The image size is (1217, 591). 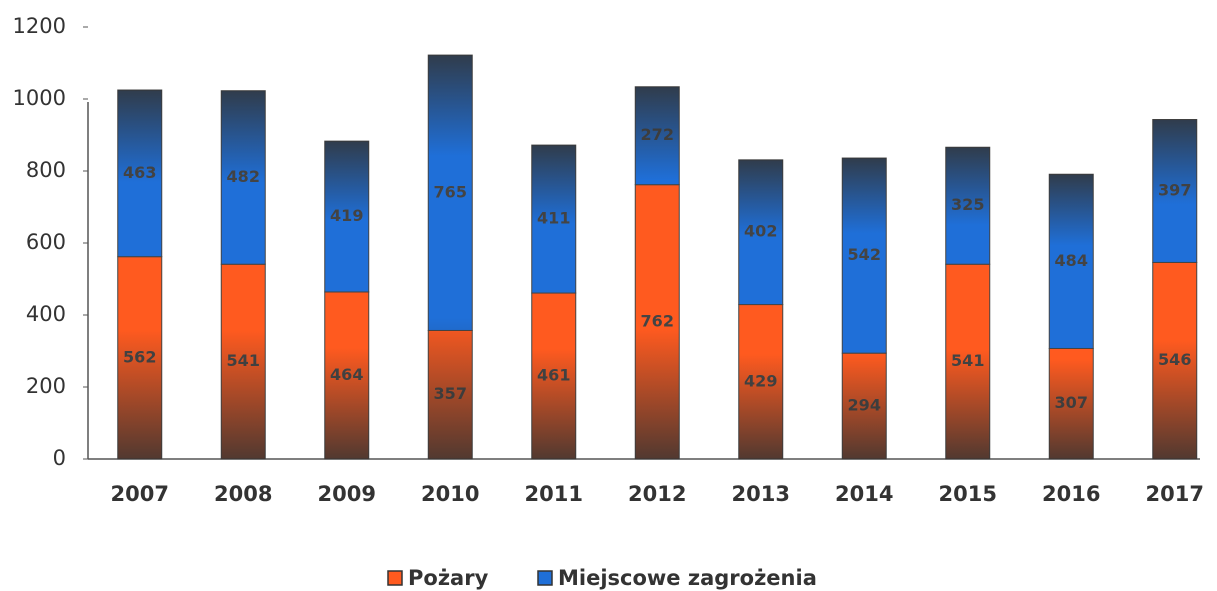 What do you see at coordinates (1071, 402) in the screenshot?
I see `value-label: 307` at bounding box center [1071, 402].